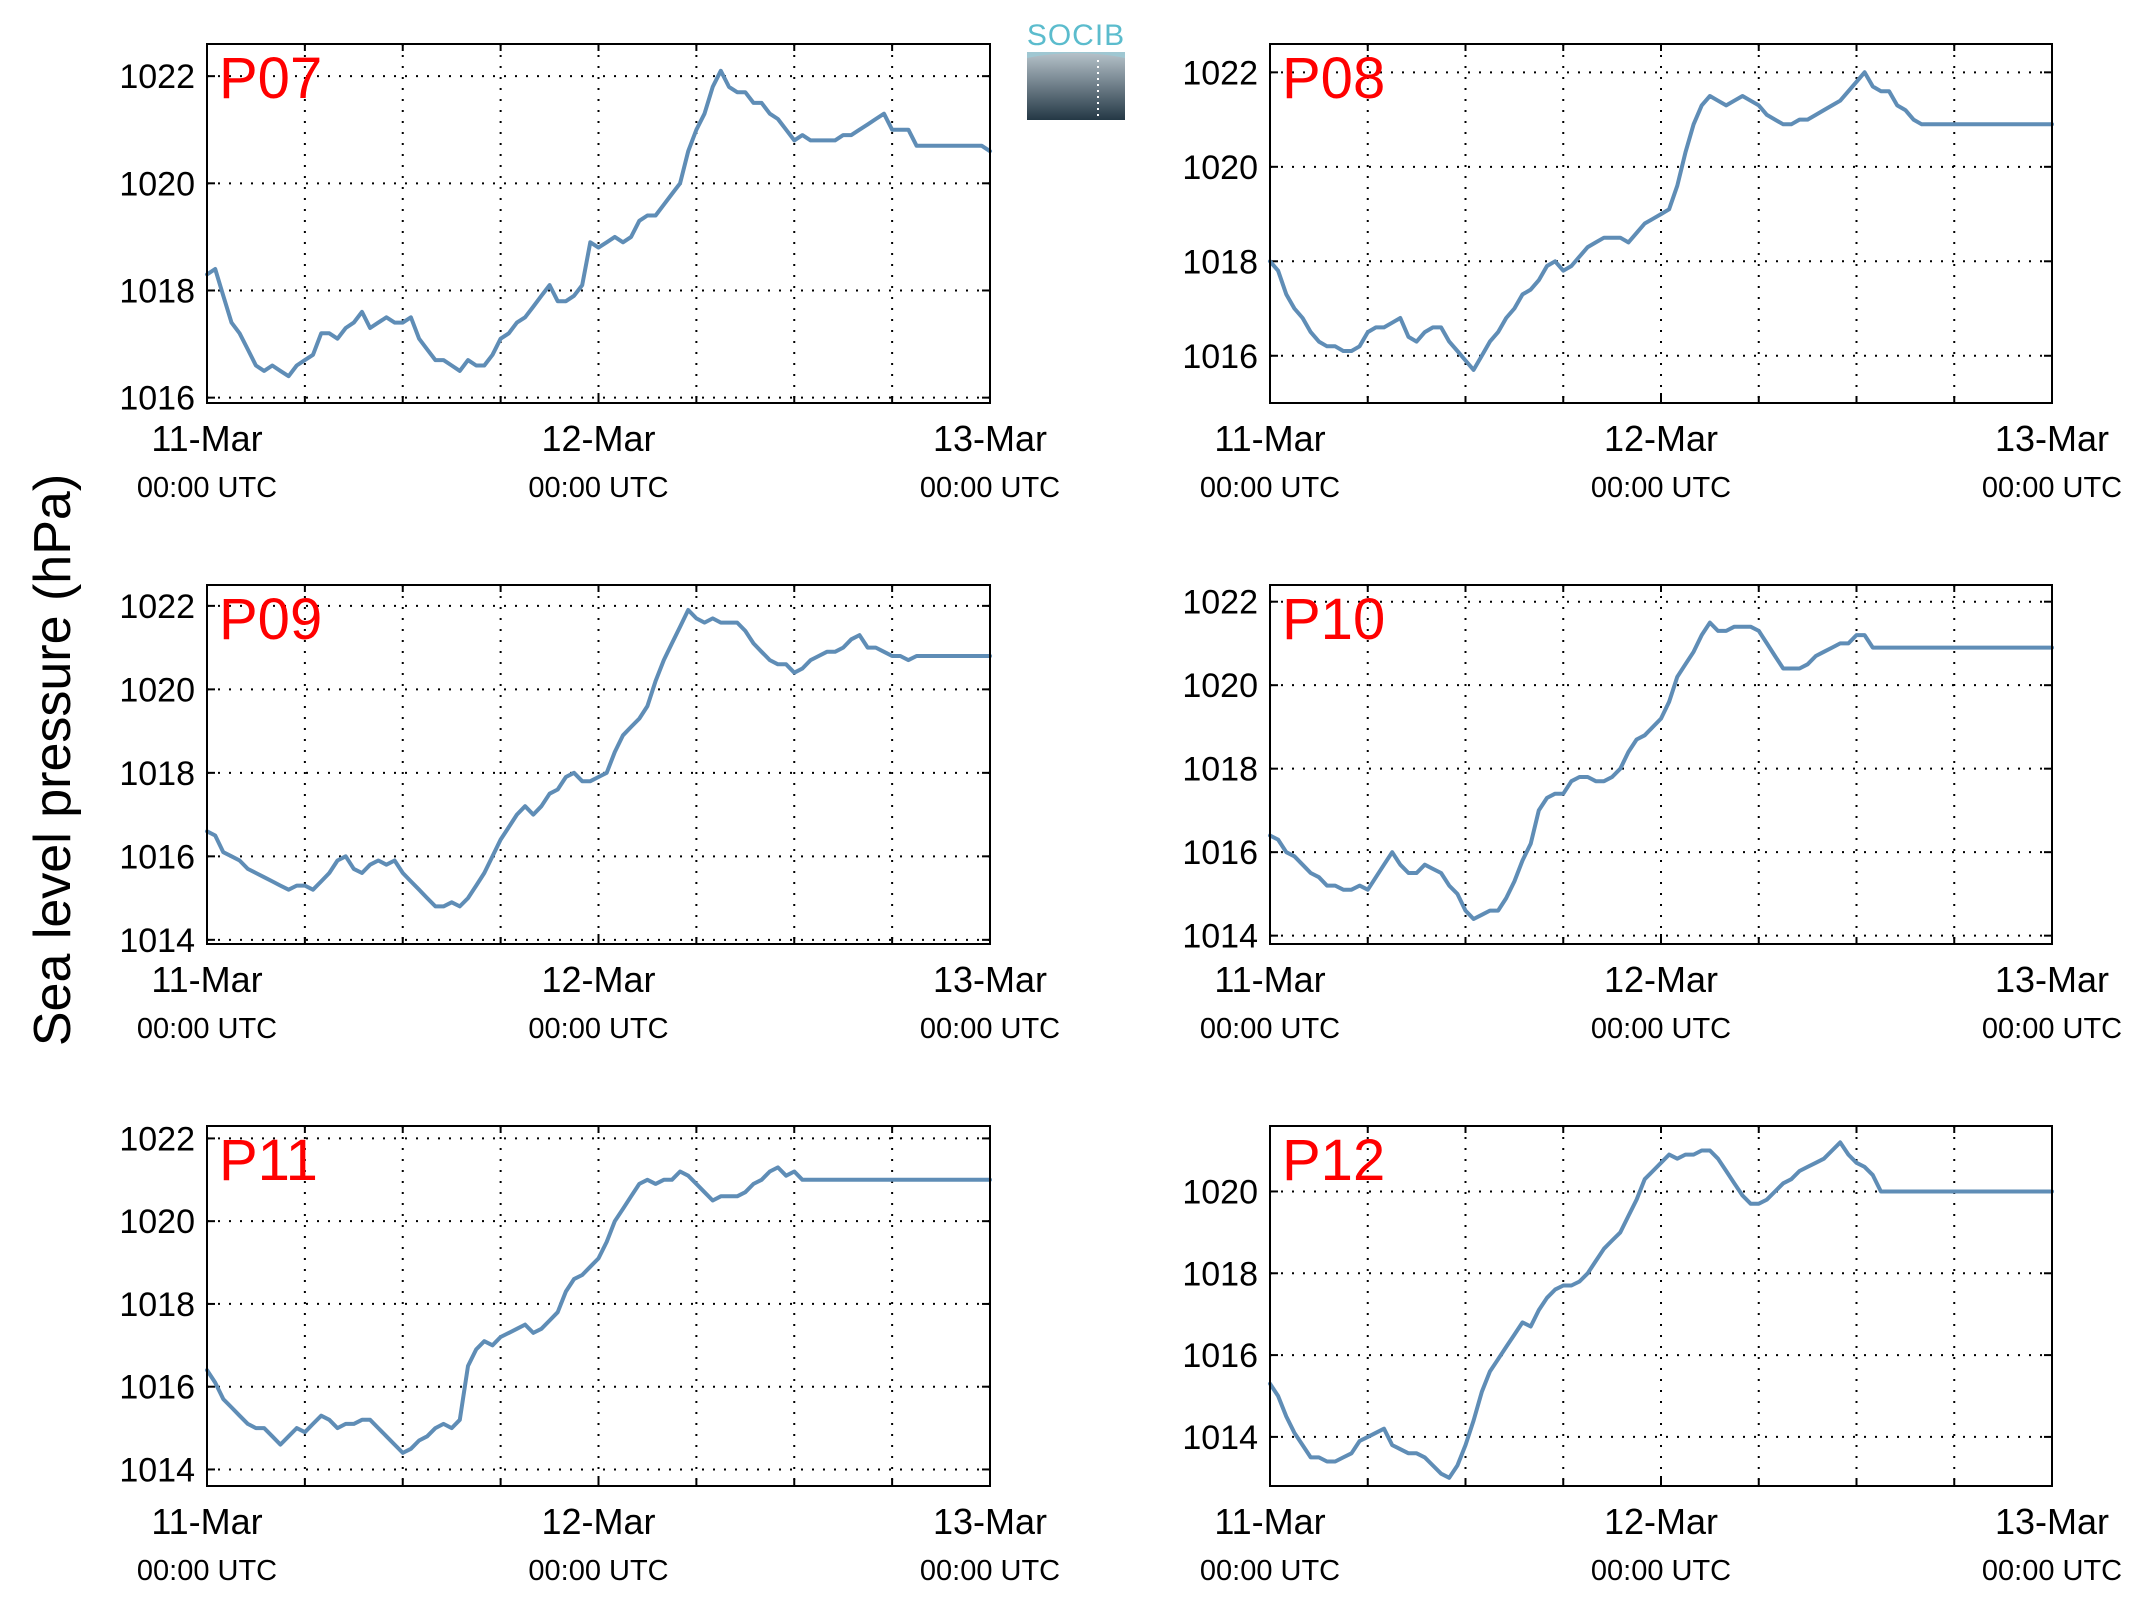 Image resolution: width=2133 pixels, height=1608 pixels. What do you see at coordinates (270, 78) in the screenshot?
I see `panel-label: P07` at bounding box center [270, 78].